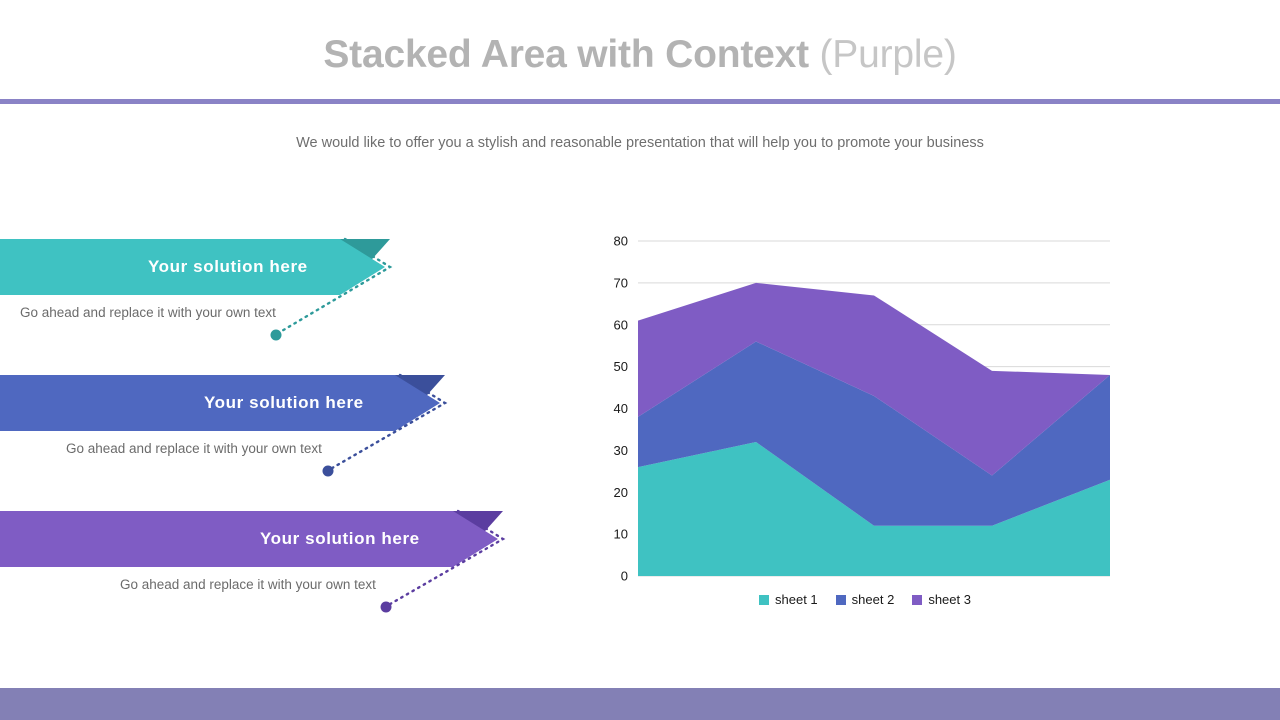  What do you see at coordinates (328, 471) in the screenshot?
I see `banner-2-connector-dot` at bounding box center [328, 471].